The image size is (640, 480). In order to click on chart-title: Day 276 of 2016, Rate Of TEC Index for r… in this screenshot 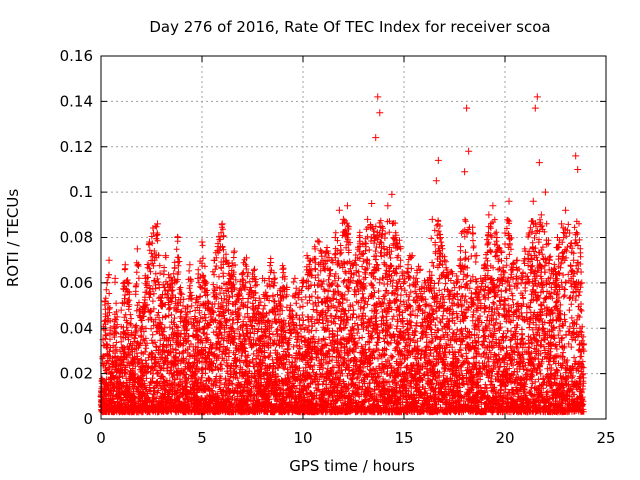, I will do `click(349, 27)`.